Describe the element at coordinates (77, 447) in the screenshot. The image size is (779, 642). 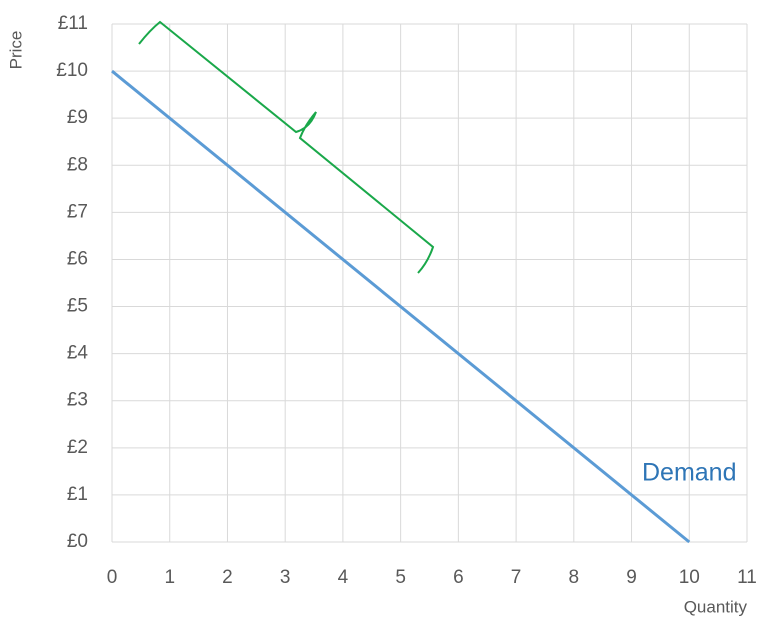
I see `y-tick-label: £2` at that location.